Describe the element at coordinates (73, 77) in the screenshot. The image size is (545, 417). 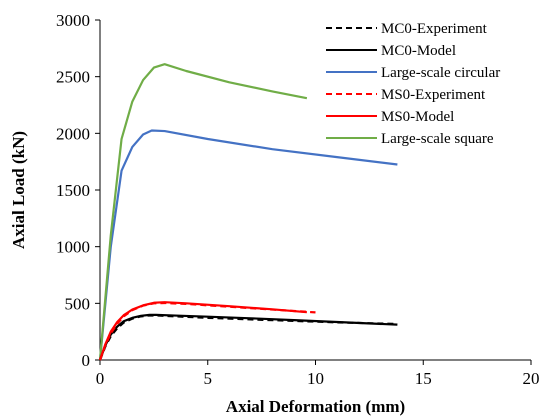
I see `y-tick-label: 2500` at that location.